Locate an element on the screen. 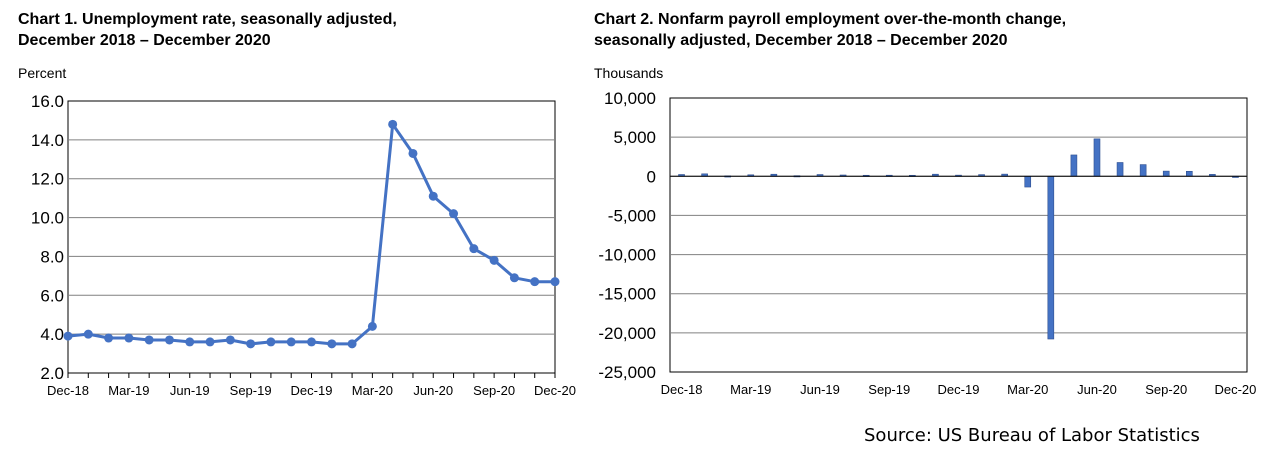  chart1-x-tick-label: Dec-18 is located at coordinates (68, 390).